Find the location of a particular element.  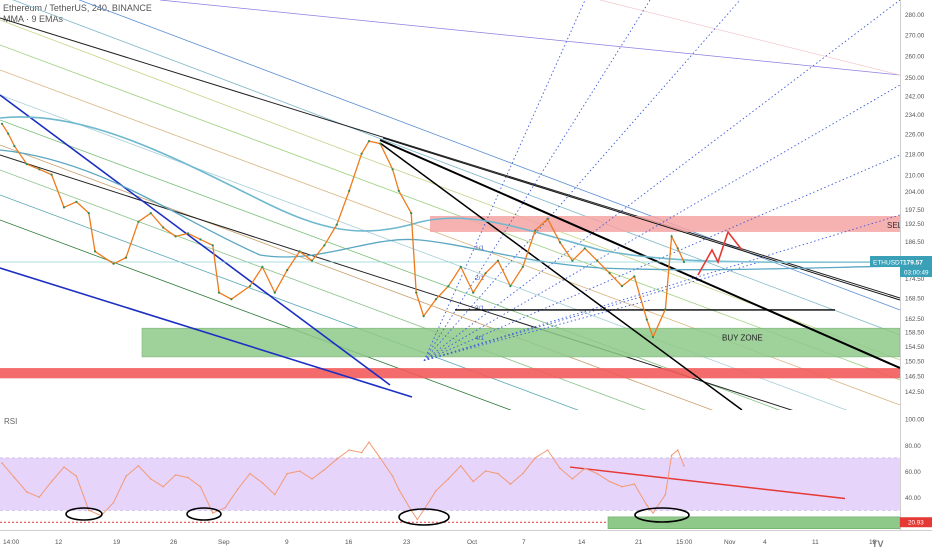

time-tick-label: 11 is located at coordinates (815, 542).